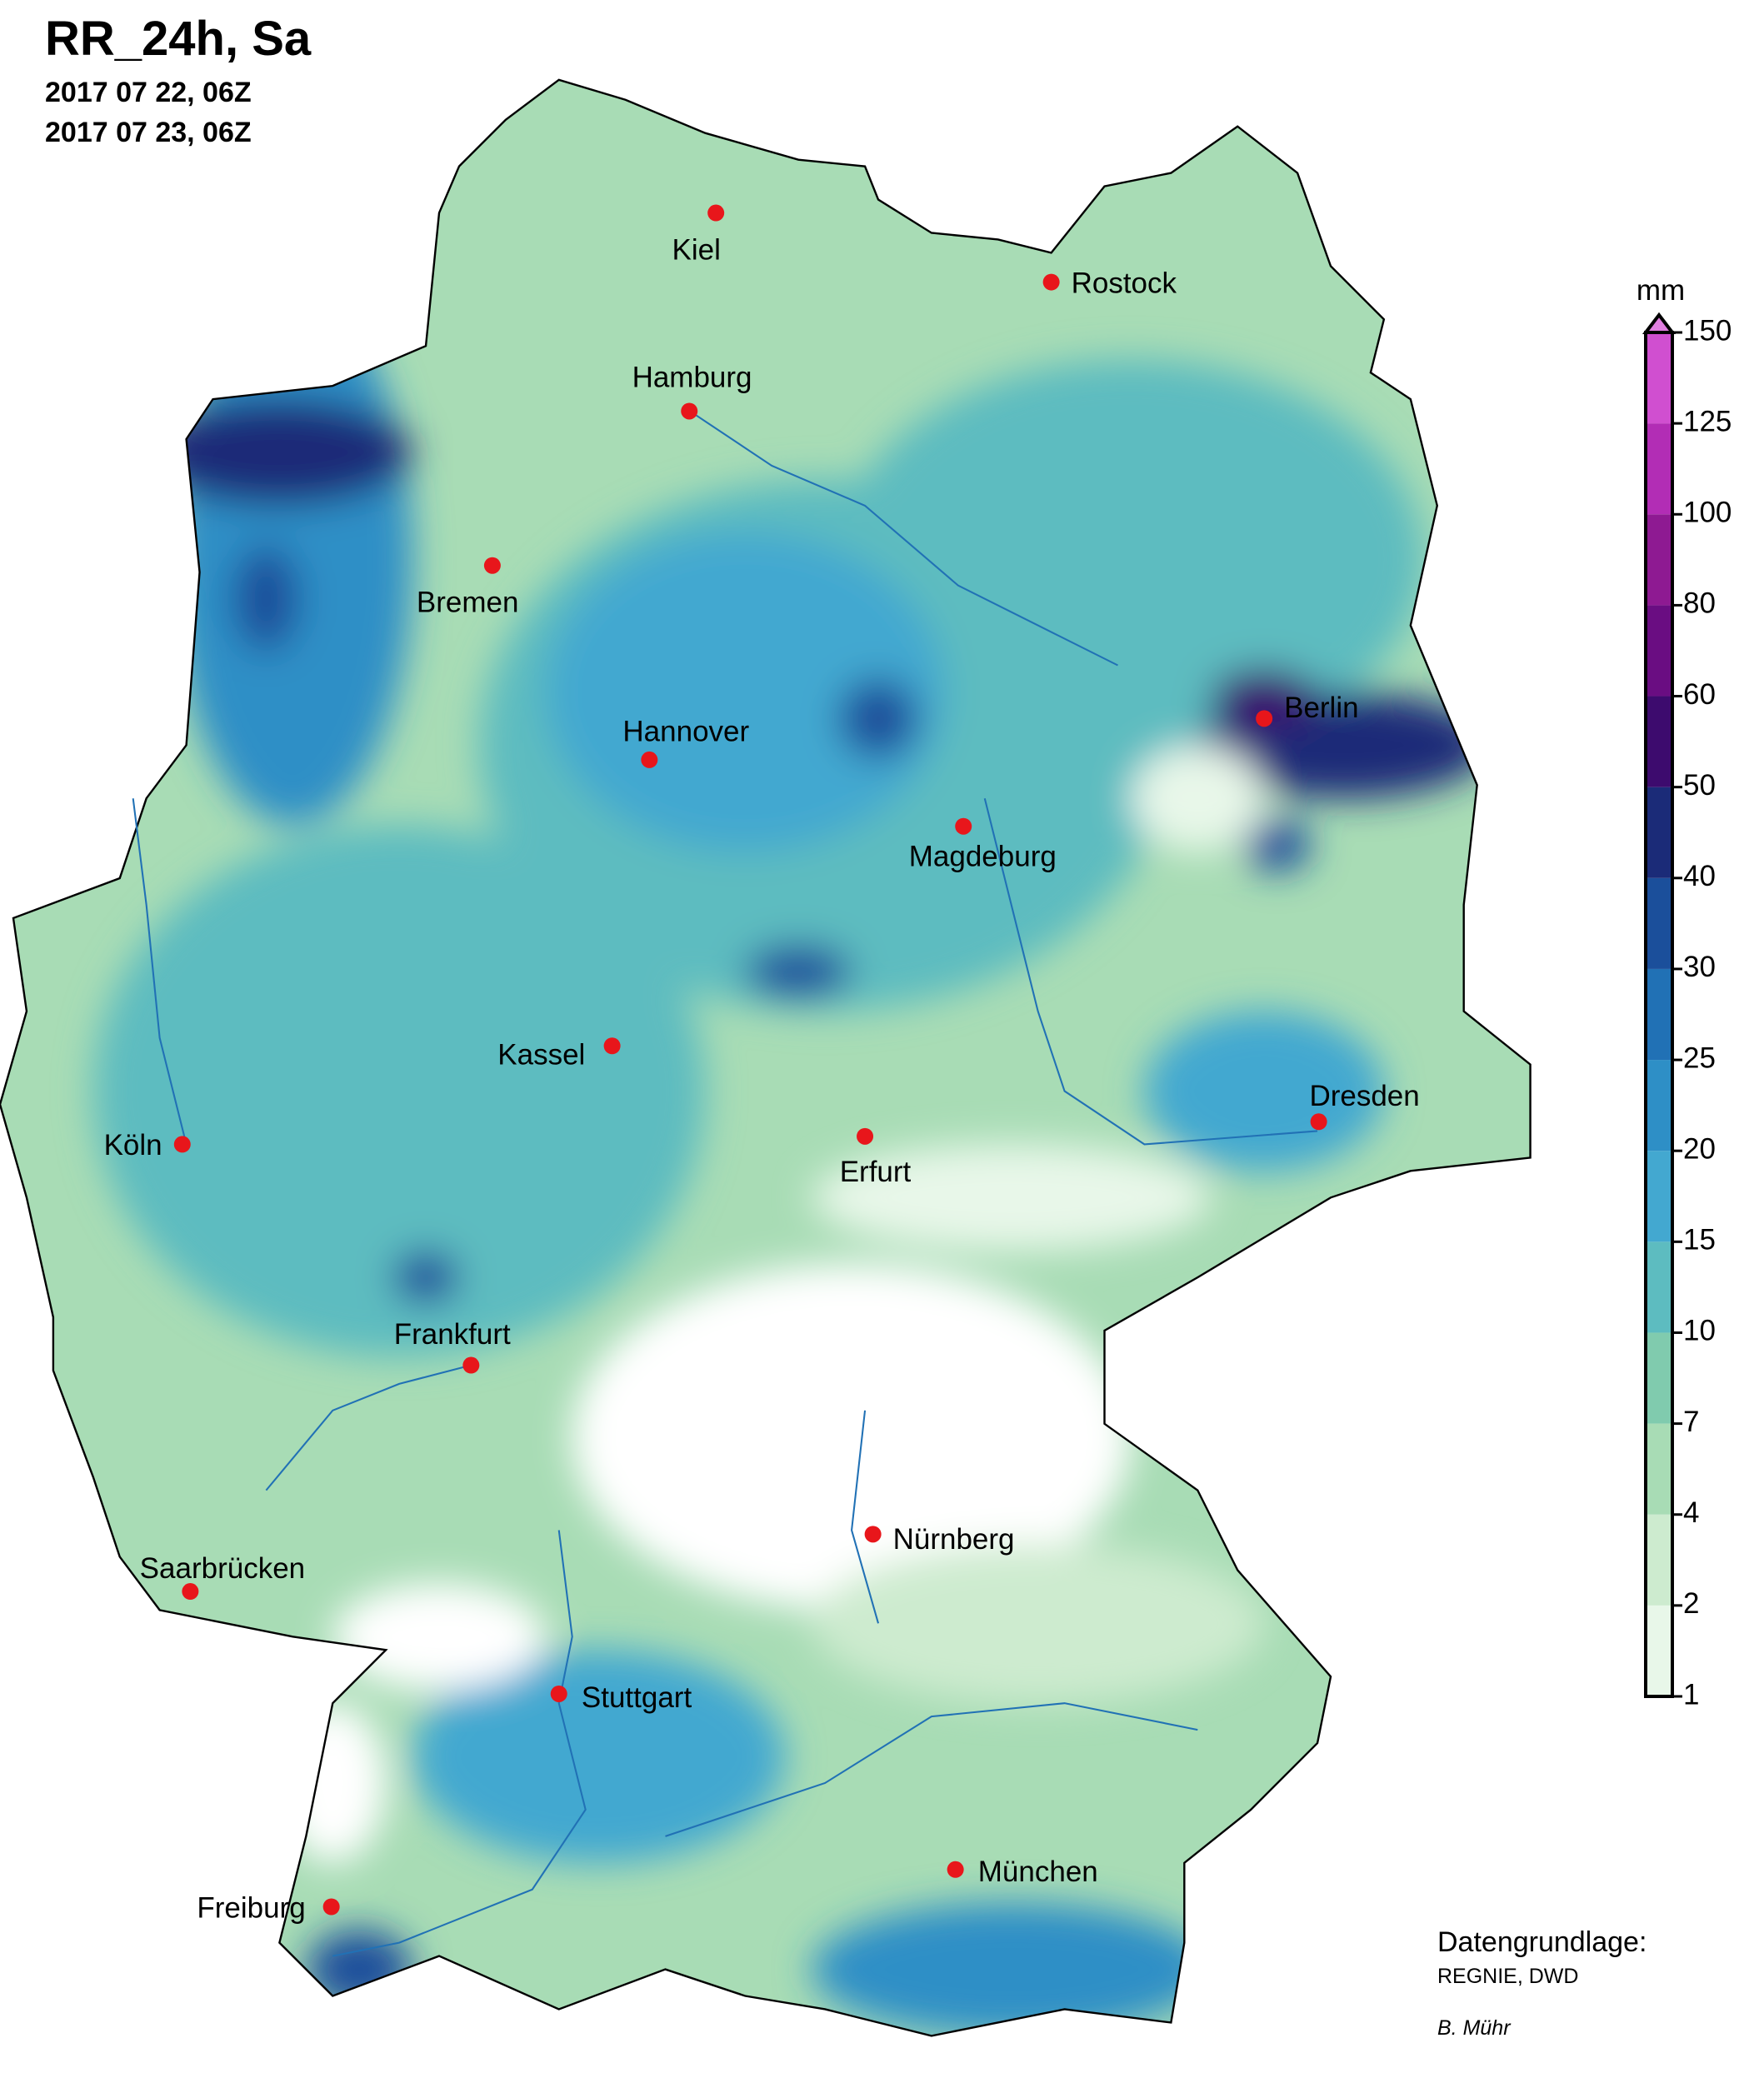 The height and width of the screenshot is (2088, 1764). Describe the element at coordinates (1699, 1240) in the screenshot. I see `colorbar-label: 15` at that location.